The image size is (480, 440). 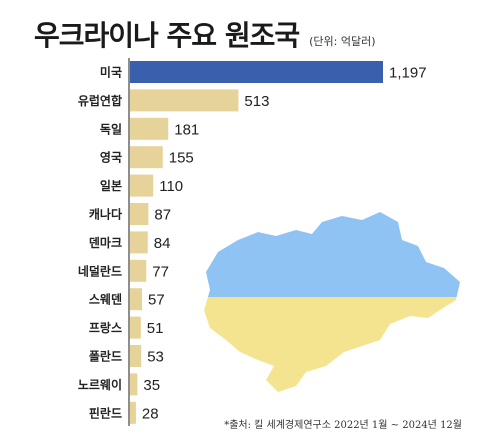 What do you see at coordinates (162, 215) in the screenshot?
I see `value-label: 87` at bounding box center [162, 215].